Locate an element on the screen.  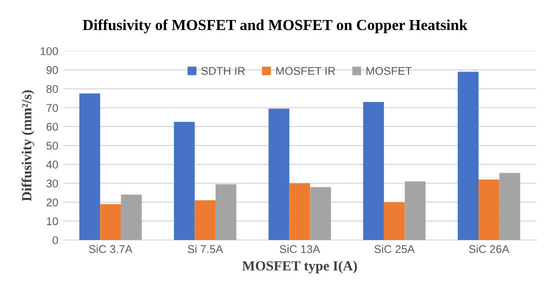
y-tick-label: 90 is located at coordinates (52, 70).